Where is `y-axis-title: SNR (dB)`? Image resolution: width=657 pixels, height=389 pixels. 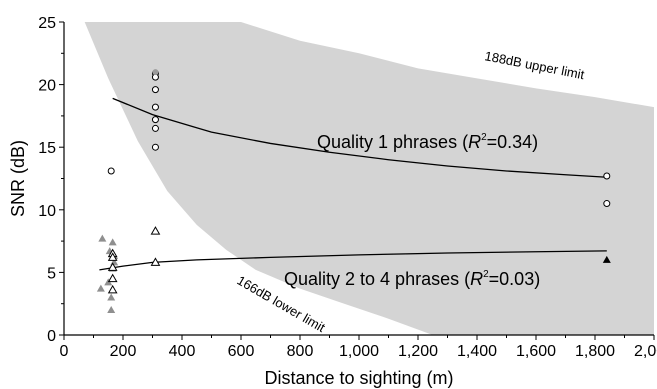
y-axis-title: SNR (dB) is located at coordinates (18, 178).